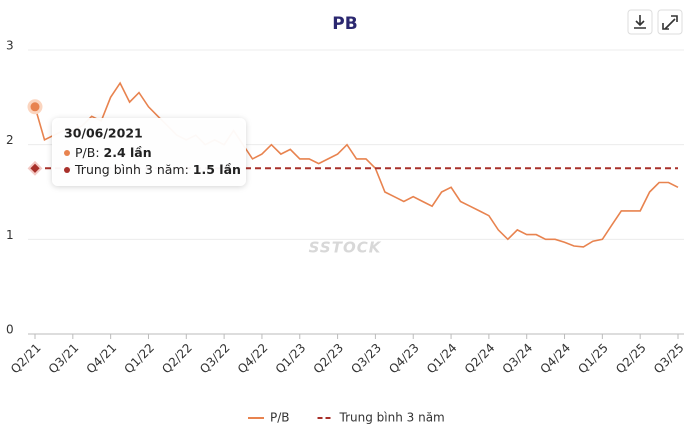 This screenshot has height=430, width=690. What do you see at coordinates (442, 359) in the screenshot?
I see `x-tick-label: Q1/24` at bounding box center [442, 359].